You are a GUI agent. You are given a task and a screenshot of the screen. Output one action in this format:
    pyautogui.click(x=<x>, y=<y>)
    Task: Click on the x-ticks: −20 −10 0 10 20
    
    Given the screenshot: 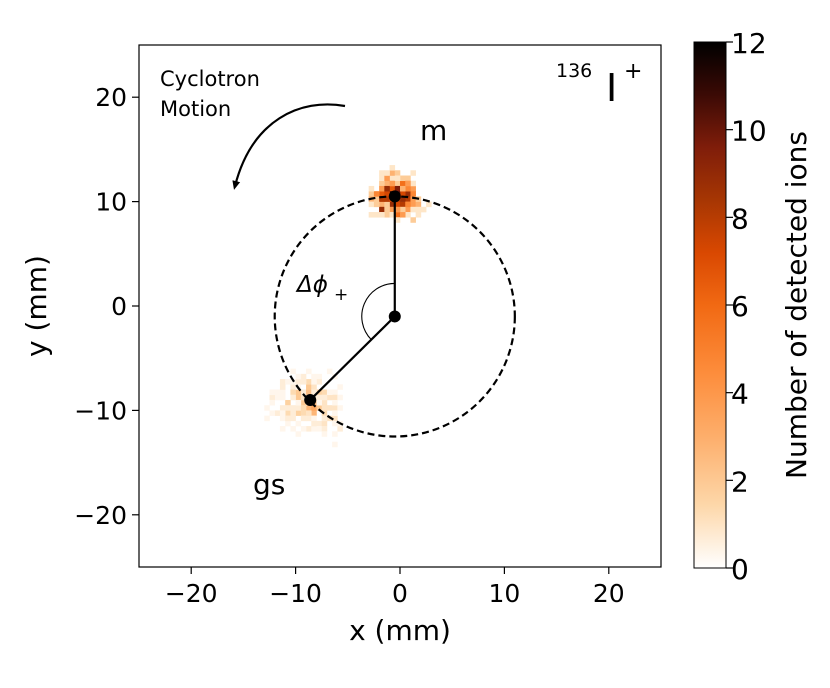 What is the action you would take?
    pyautogui.click(x=395, y=587)
    